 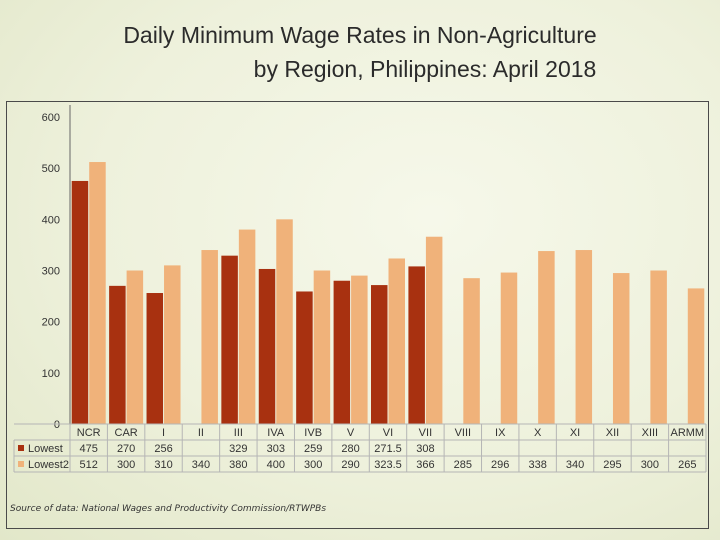 I want to click on x-tick-label: III, so click(x=238, y=433).